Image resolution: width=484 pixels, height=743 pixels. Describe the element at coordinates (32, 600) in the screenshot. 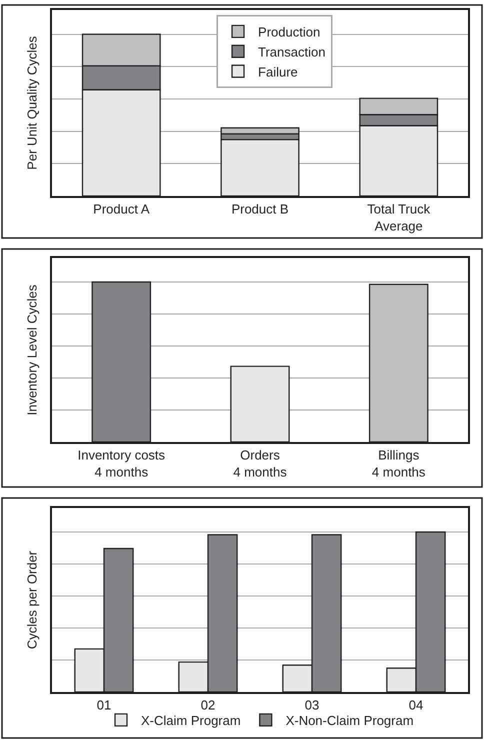

I see `y-axis-title: Cycles per Order` at that location.